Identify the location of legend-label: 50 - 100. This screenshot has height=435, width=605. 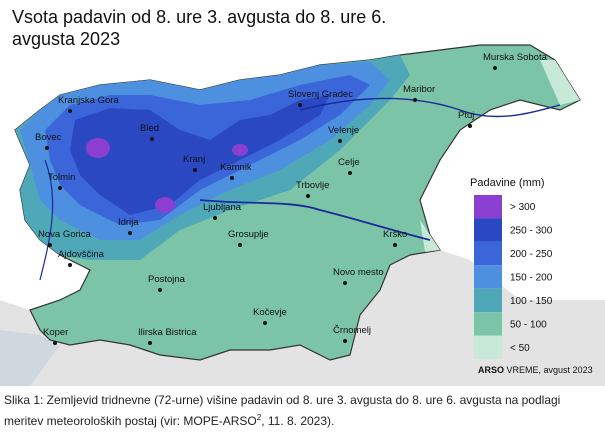
(528, 324).